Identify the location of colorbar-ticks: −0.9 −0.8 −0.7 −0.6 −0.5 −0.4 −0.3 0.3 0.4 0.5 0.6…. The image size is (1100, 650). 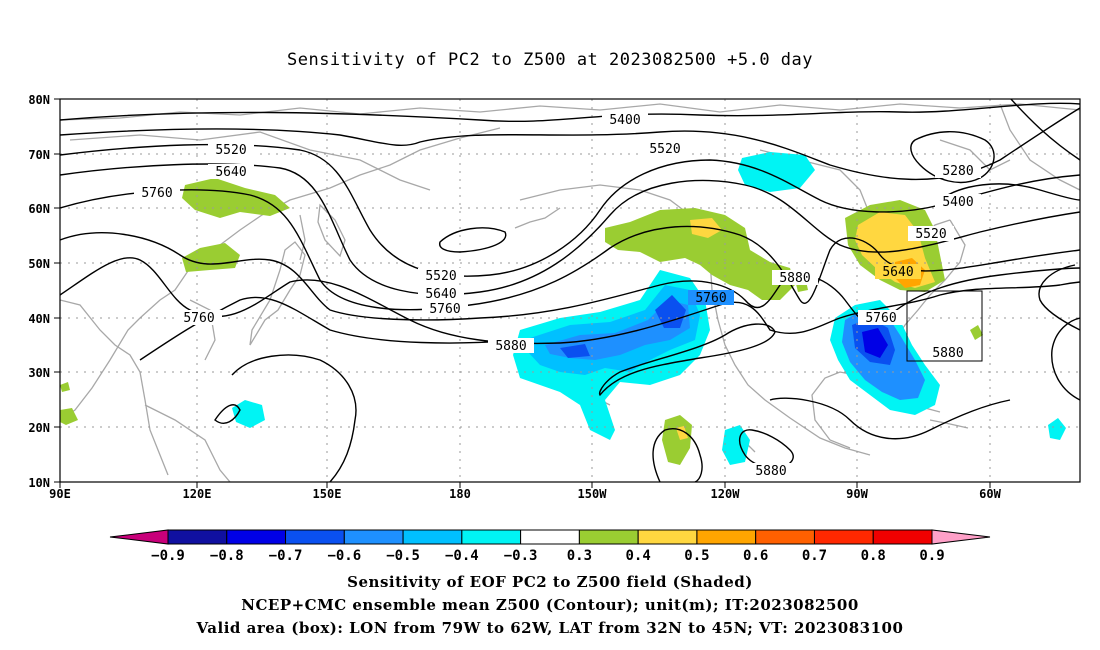
(548, 556).